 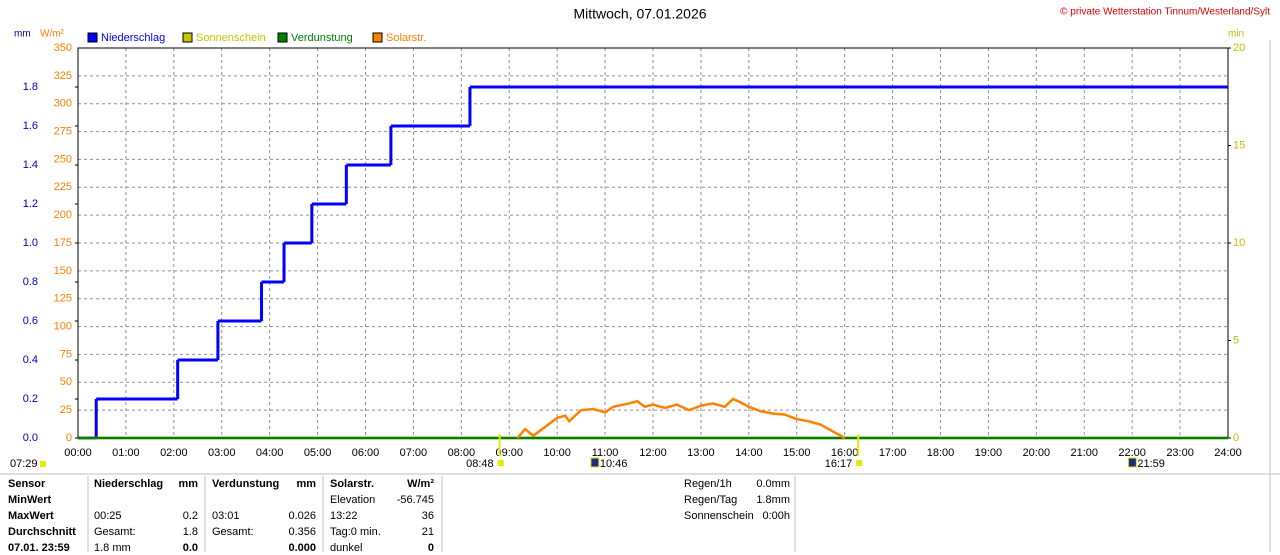 I want to click on w-tick-label: 50, so click(x=66, y=382).